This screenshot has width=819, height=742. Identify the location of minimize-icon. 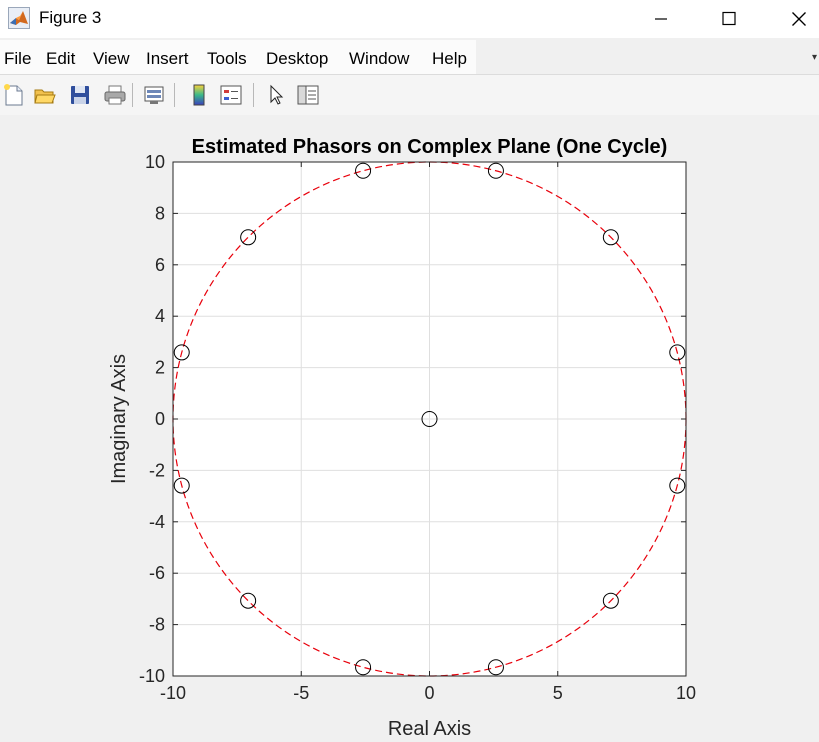
(661, 19).